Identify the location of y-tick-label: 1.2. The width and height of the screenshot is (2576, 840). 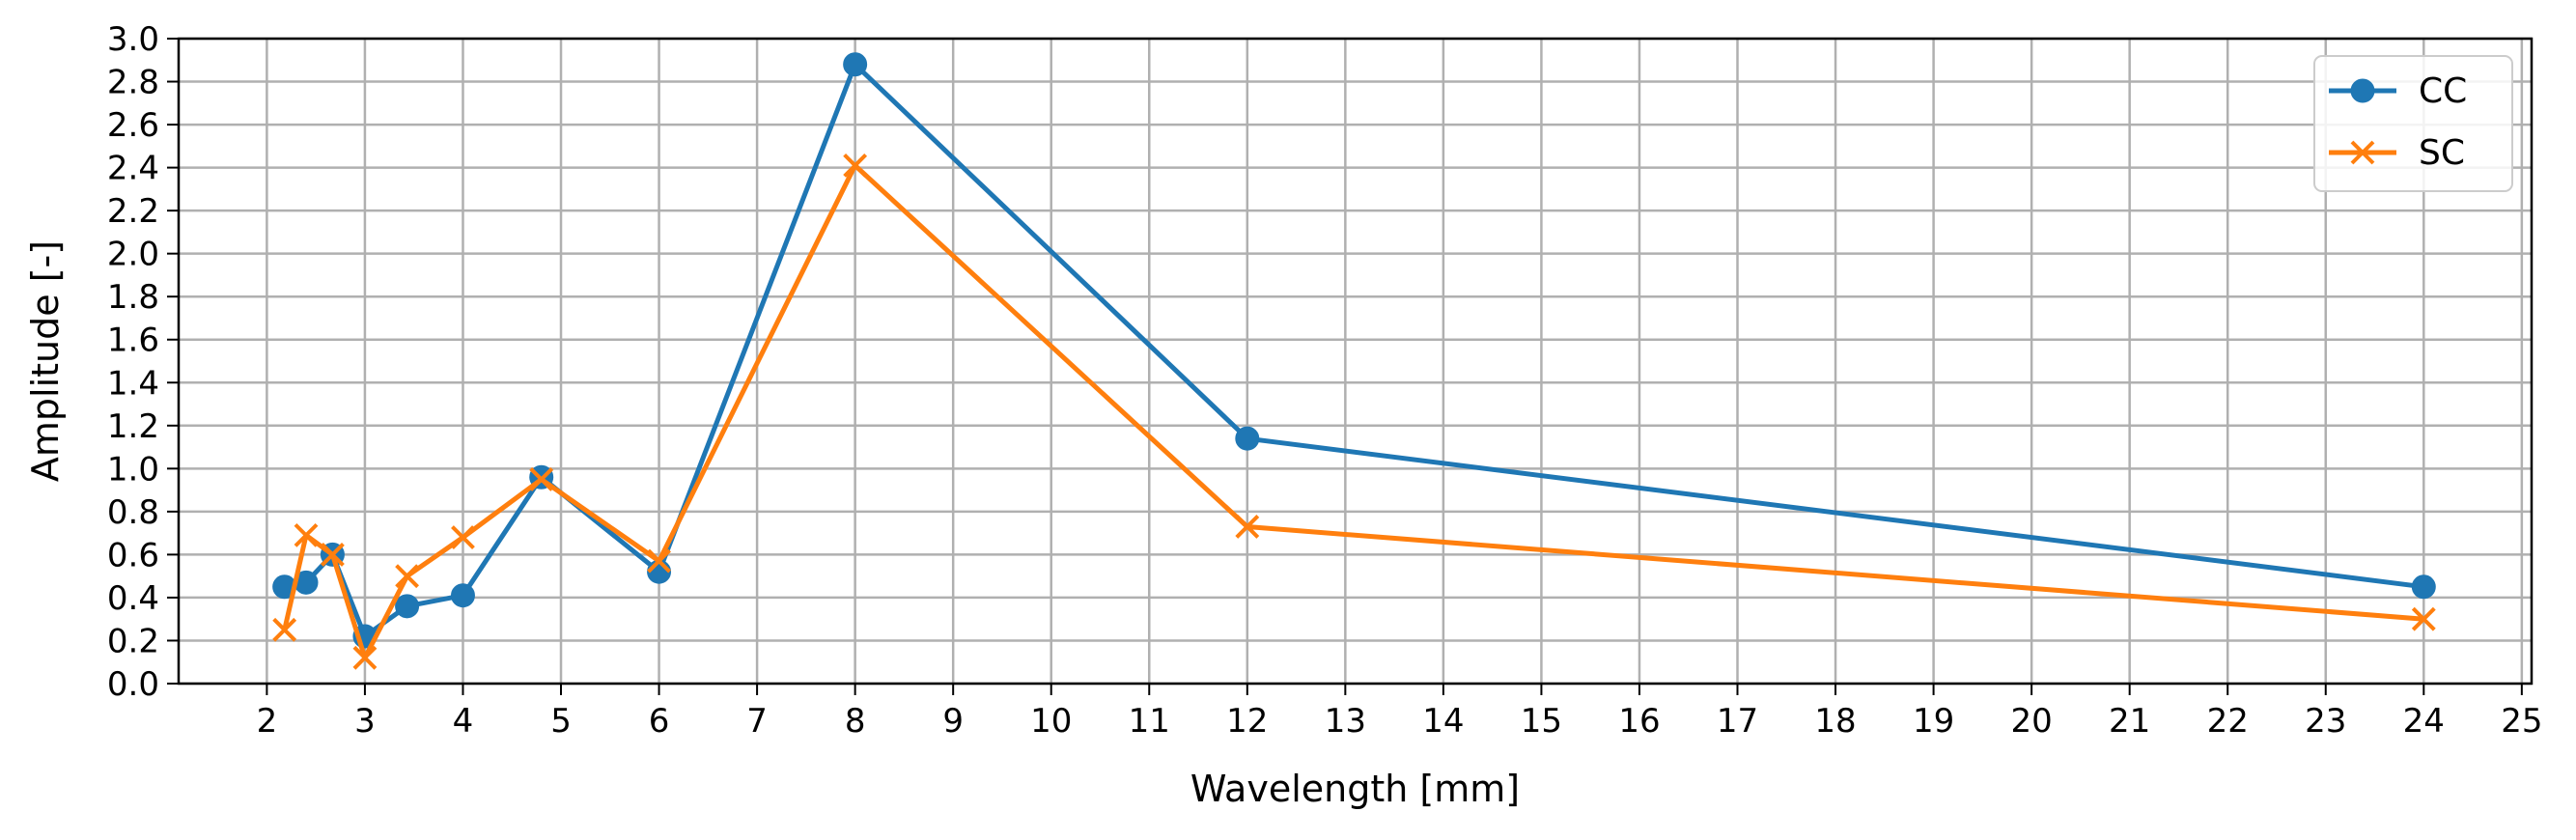
(133, 427).